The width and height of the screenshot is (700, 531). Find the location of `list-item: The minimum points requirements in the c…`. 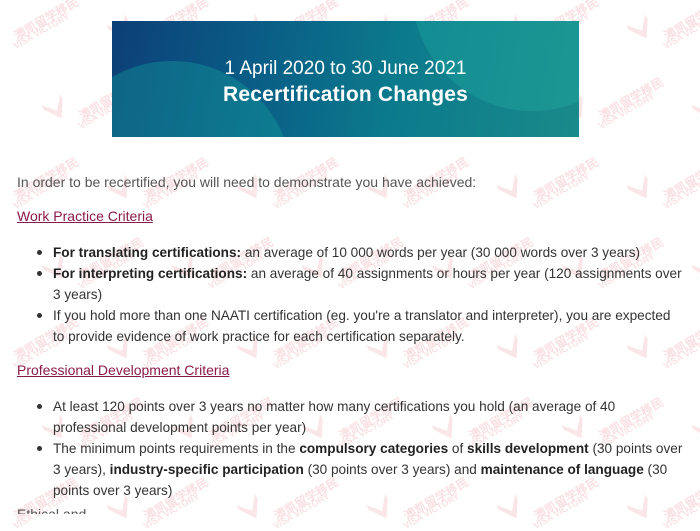

list-item: The minimum points requirements in the c… is located at coordinates (359, 469).